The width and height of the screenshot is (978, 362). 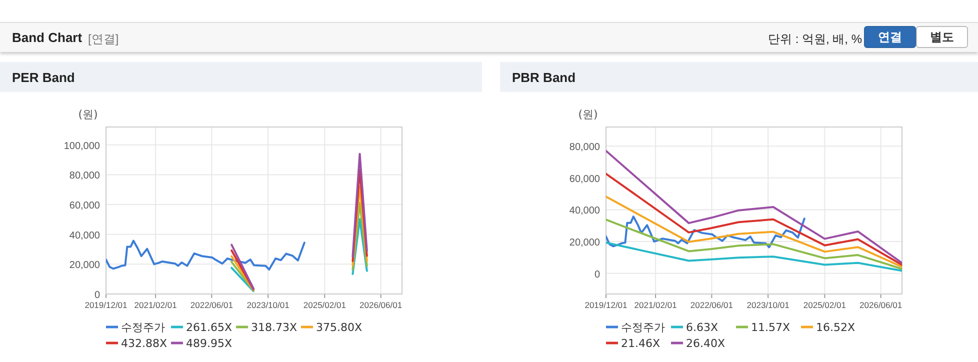 What do you see at coordinates (144, 343) in the screenshot?
I see `legend-label: 432.88X` at bounding box center [144, 343].